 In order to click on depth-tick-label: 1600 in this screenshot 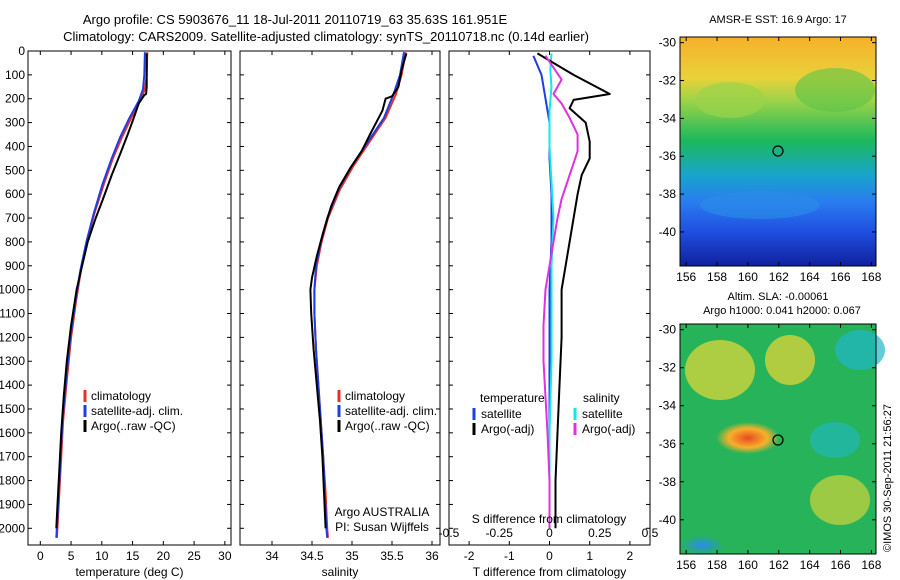, I will do `click(12, 433)`.